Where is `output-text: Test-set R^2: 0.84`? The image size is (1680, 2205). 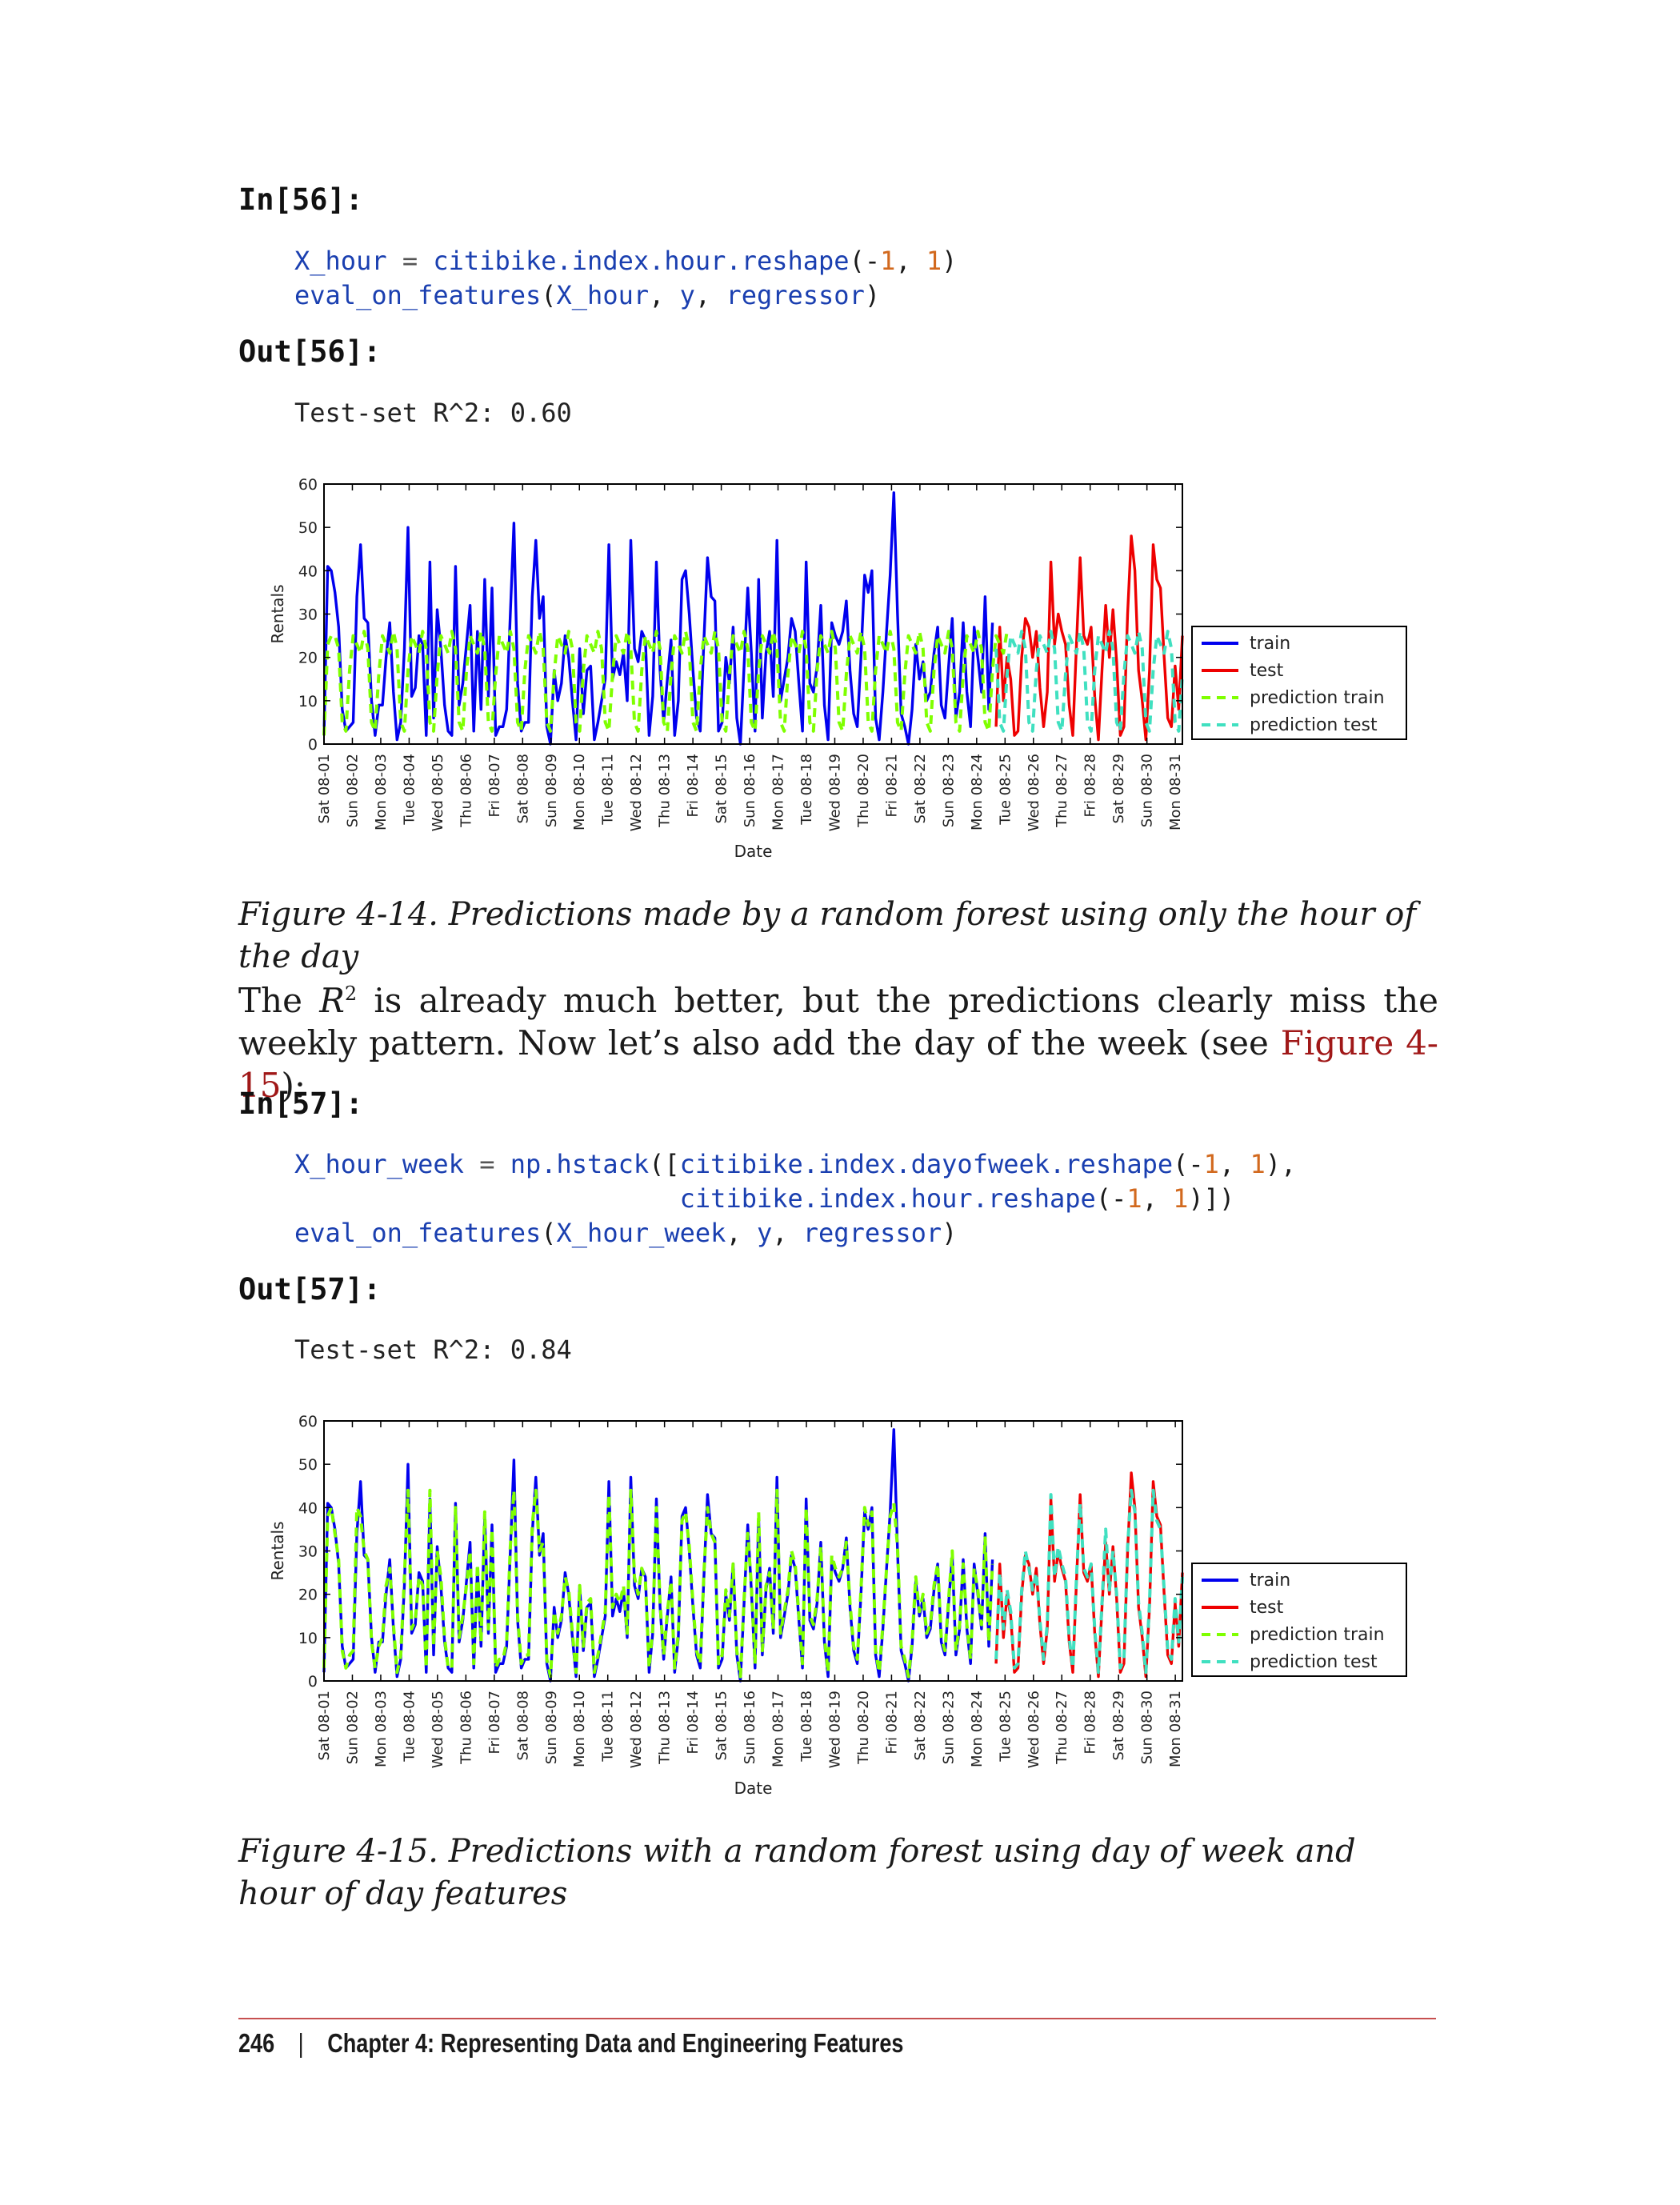 output-text: Test-set R^2: 0.84 is located at coordinates (433, 1350).